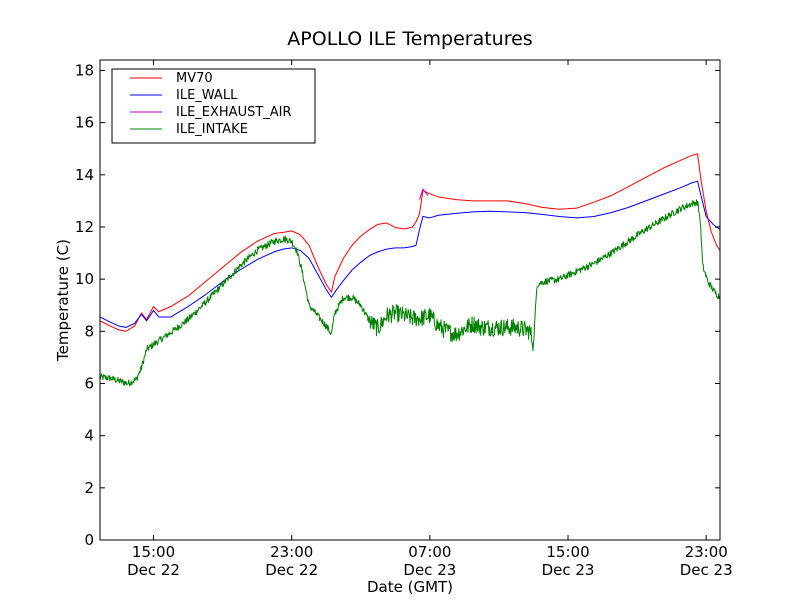 Image resolution: width=800 pixels, height=600 pixels. Describe the element at coordinates (84, 227) in the screenshot. I see `y-tick-label: 12` at that location.